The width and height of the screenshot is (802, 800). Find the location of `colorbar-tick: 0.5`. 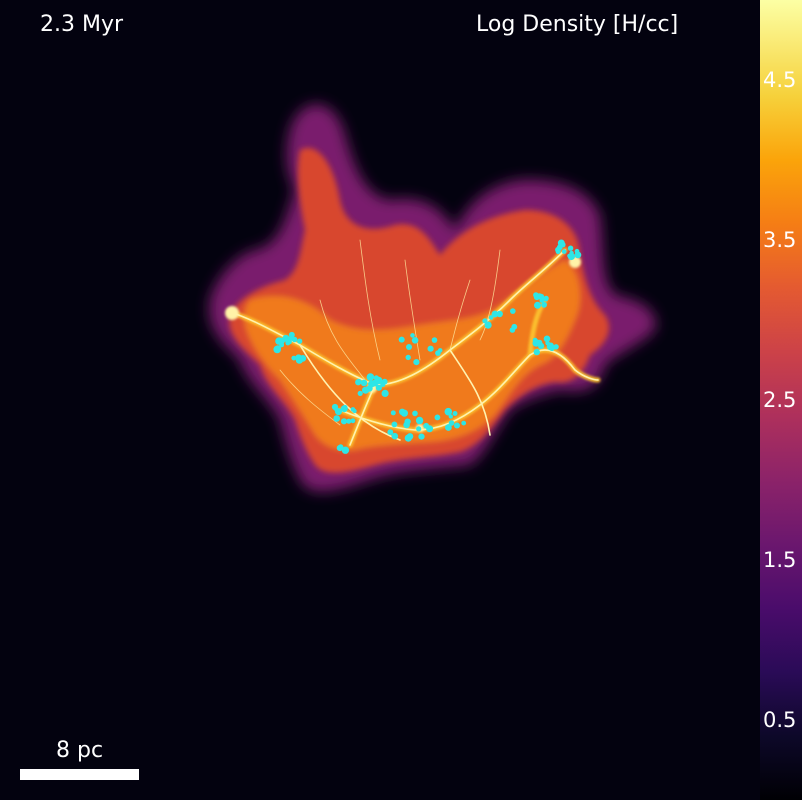

colorbar-tick: 0.5 is located at coordinates (780, 720).